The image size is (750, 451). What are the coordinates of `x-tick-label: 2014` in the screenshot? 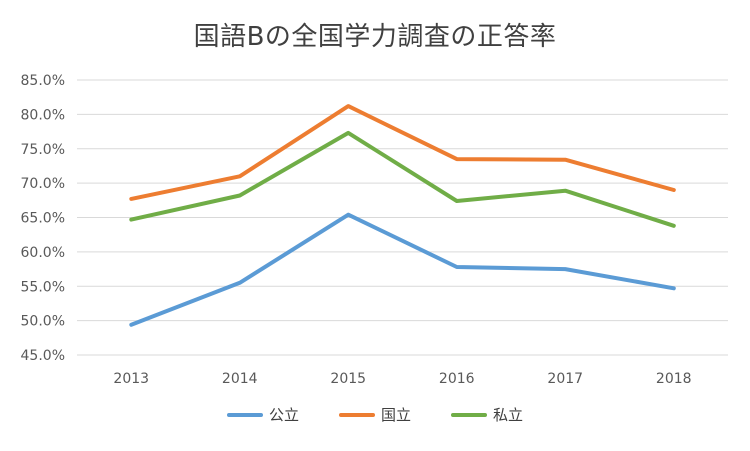 It's located at (240, 379).